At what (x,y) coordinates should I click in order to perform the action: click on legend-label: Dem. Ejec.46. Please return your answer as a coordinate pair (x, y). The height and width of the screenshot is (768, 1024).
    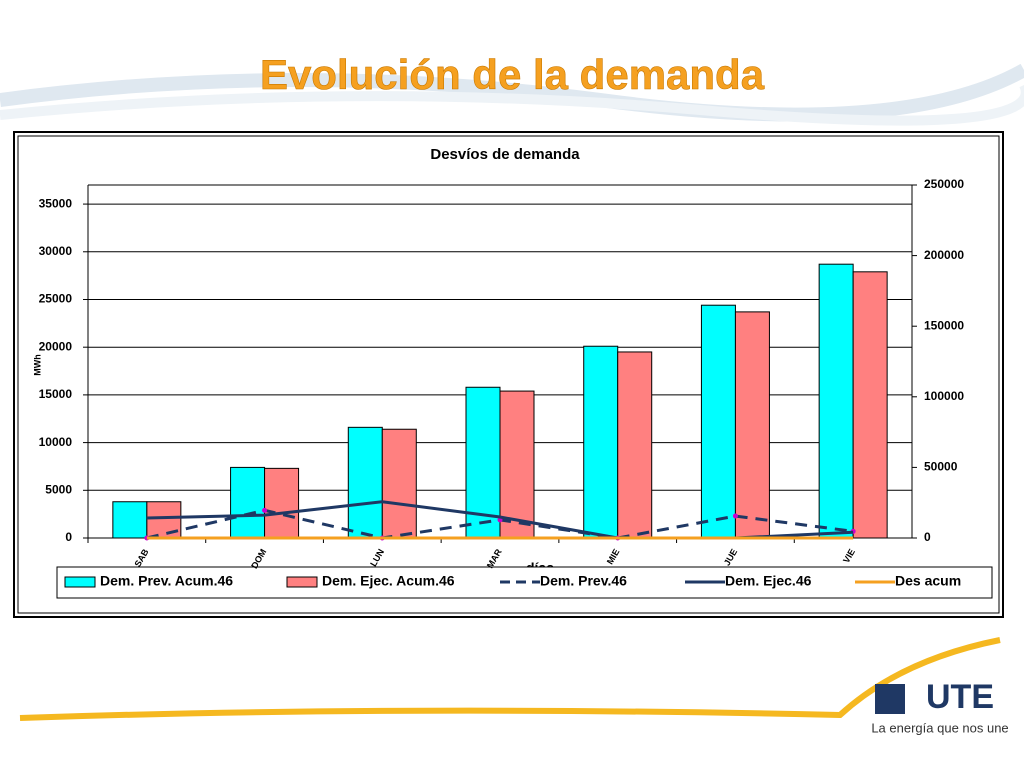
    Looking at the image, I should click on (768, 581).